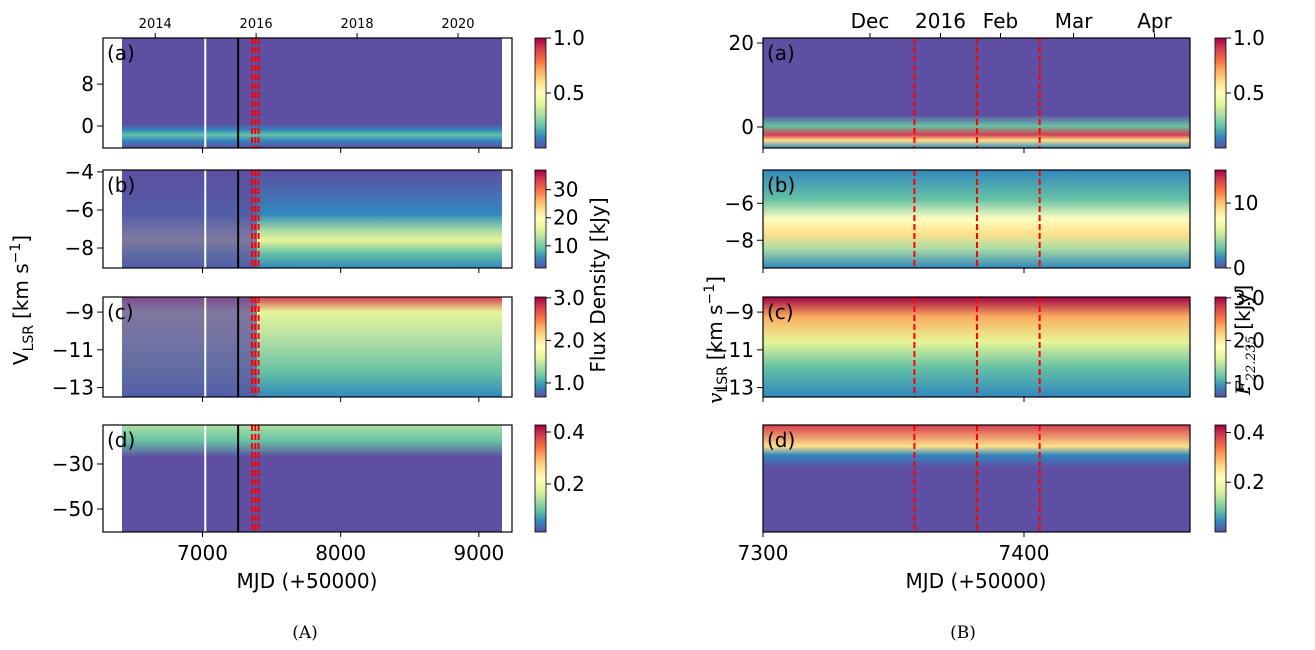  What do you see at coordinates (569, 432) in the screenshot?
I see `colorbar-tick-label: 0.4` at bounding box center [569, 432].